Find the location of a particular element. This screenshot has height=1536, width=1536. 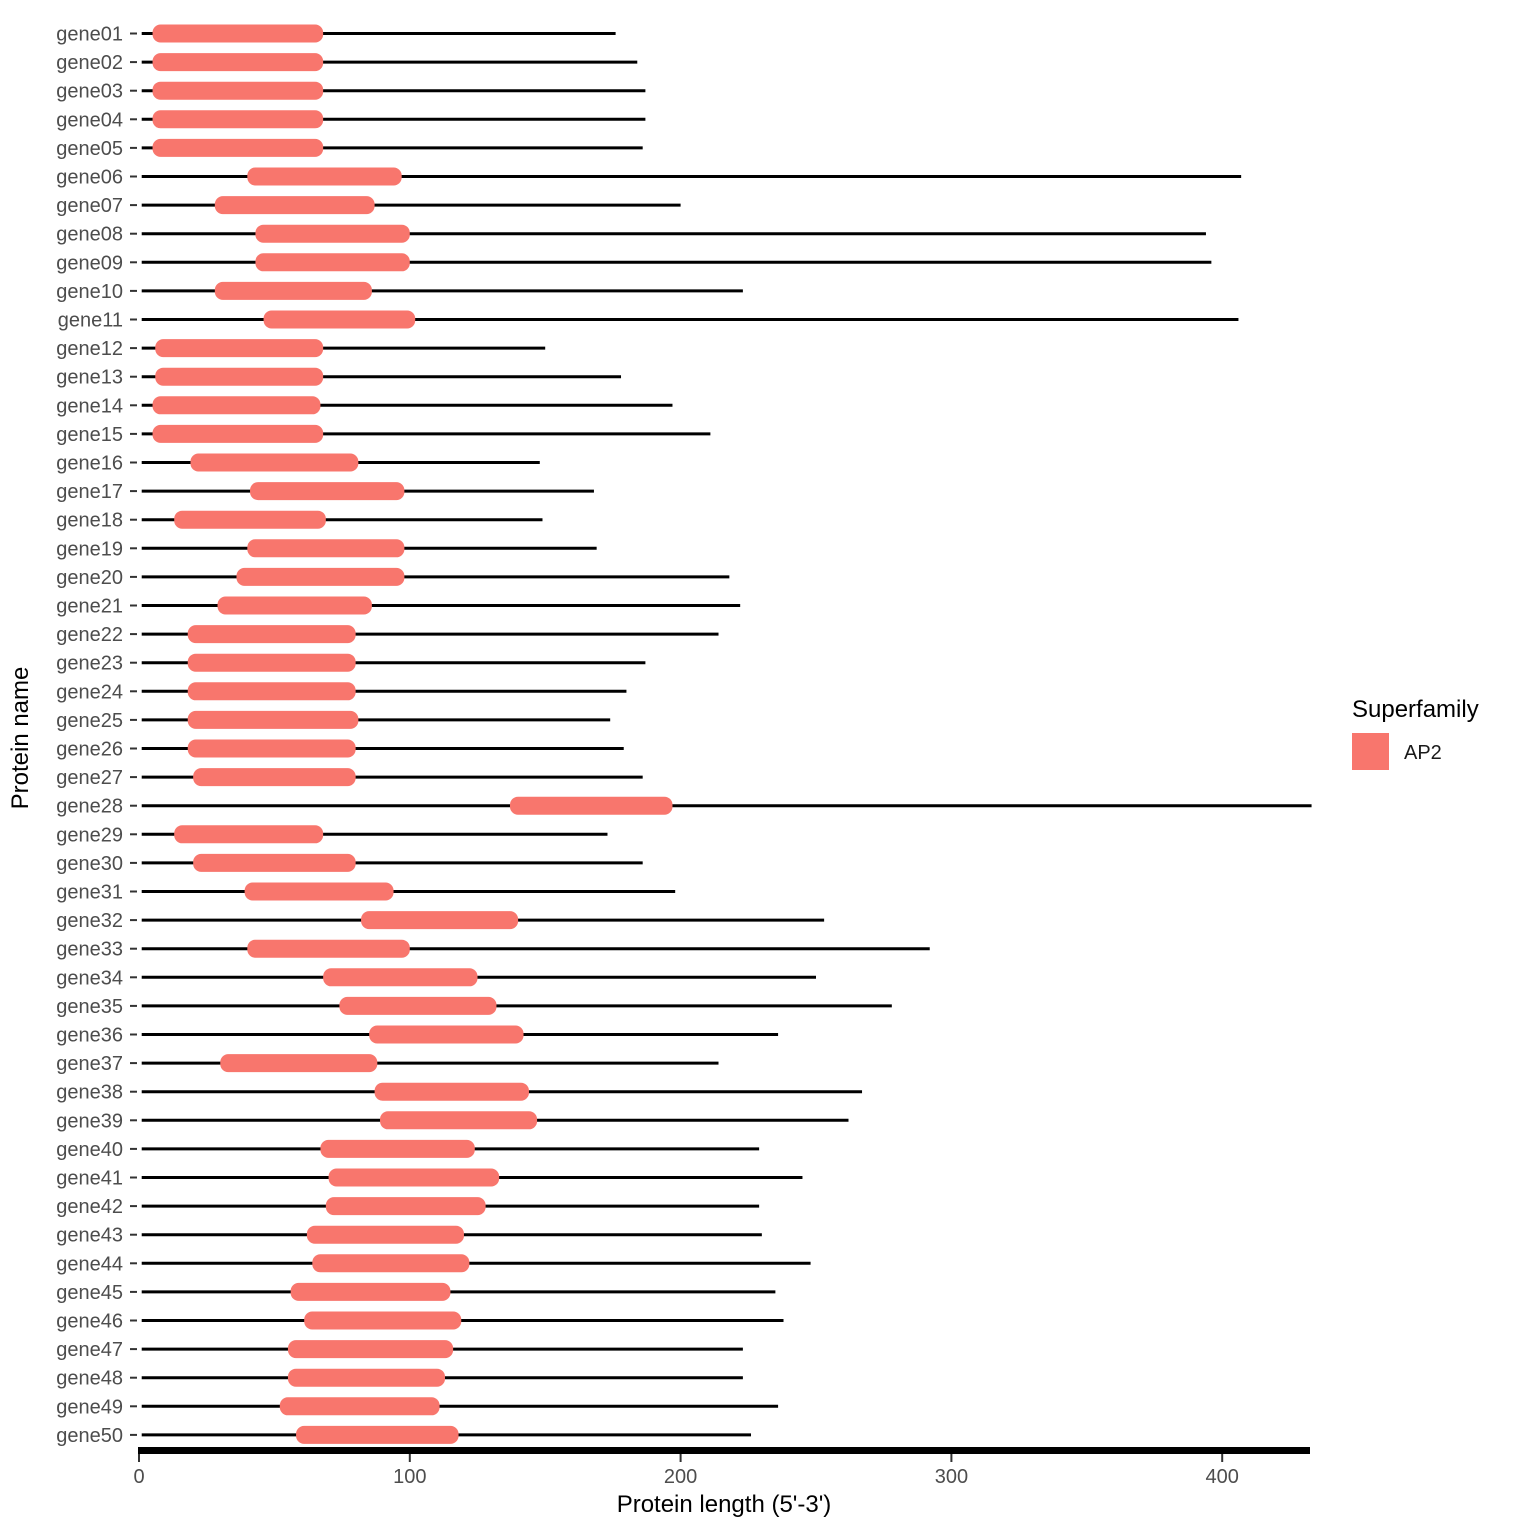

x-axis-tick-label: 100 is located at coordinates (409, 1477).